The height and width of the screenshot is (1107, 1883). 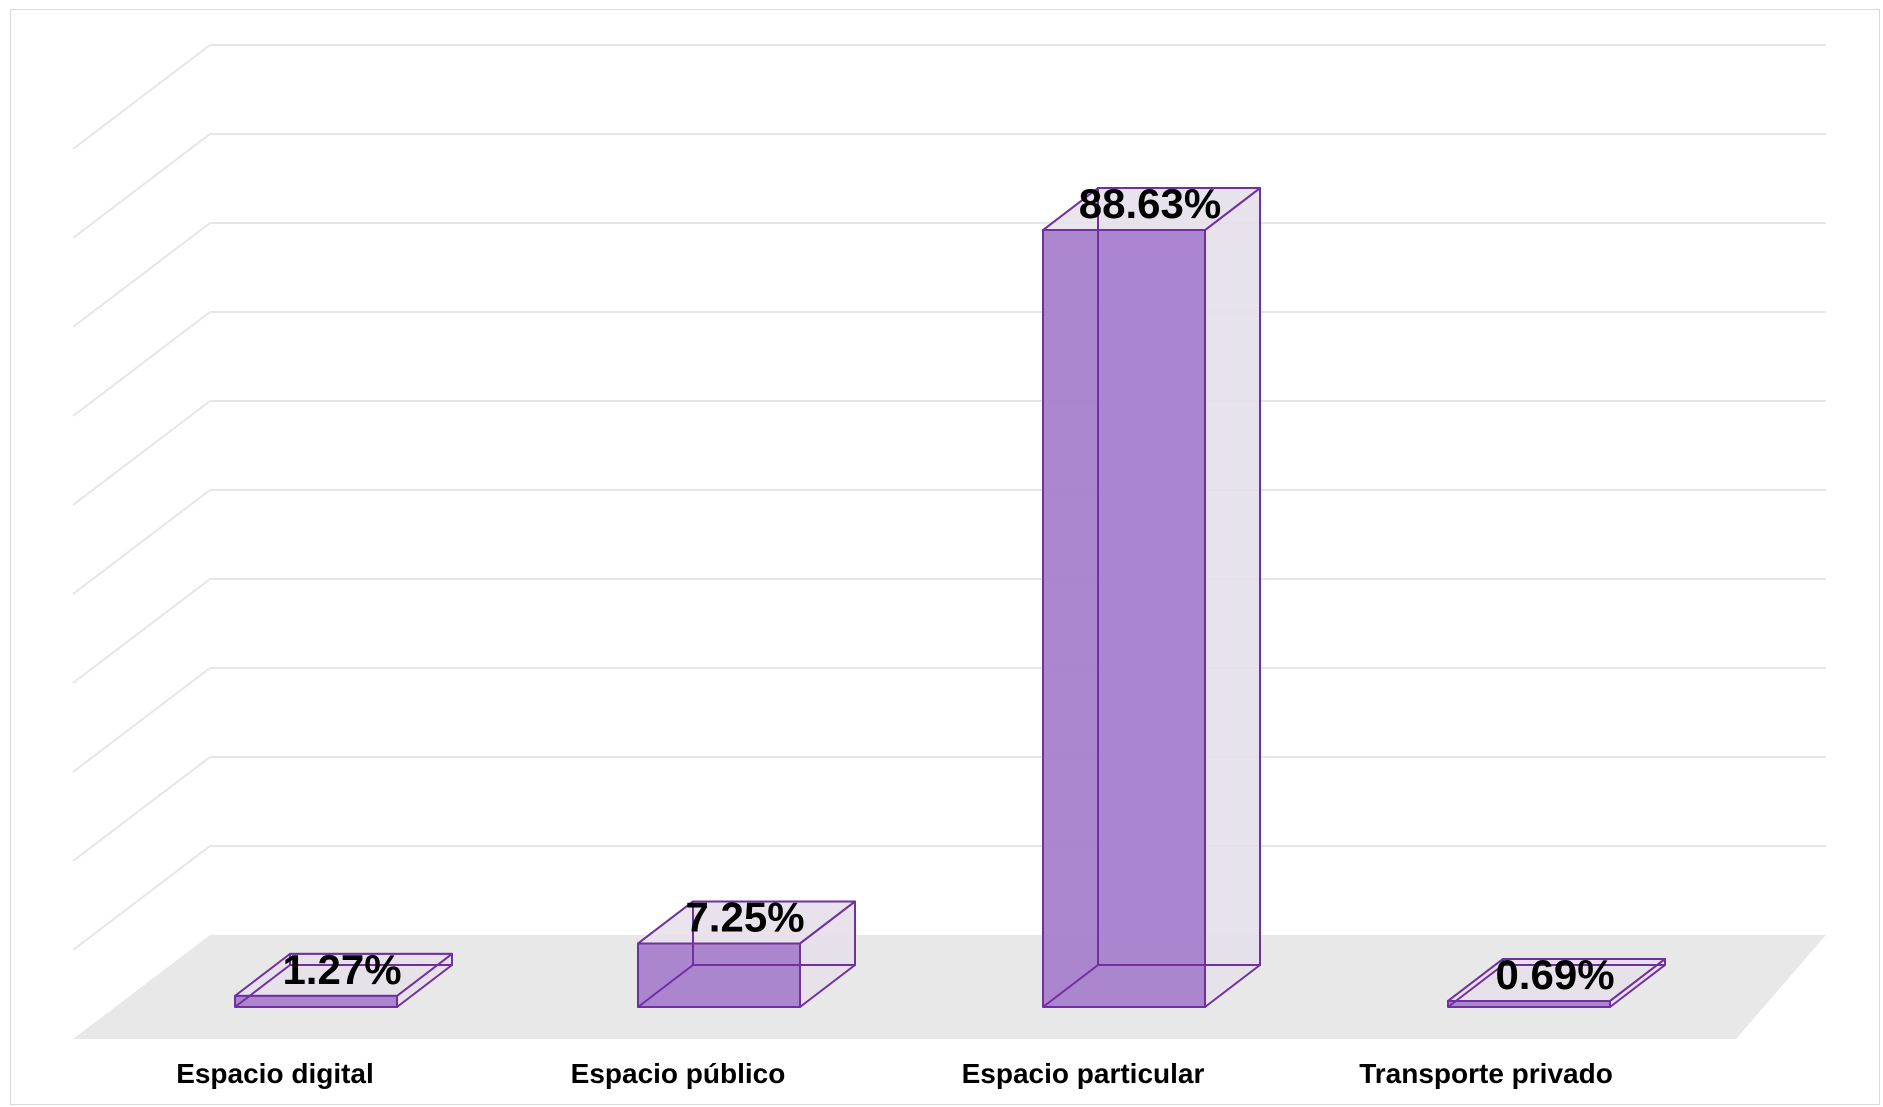 I want to click on data-label: 1.27%, so click(x=341, y=969).